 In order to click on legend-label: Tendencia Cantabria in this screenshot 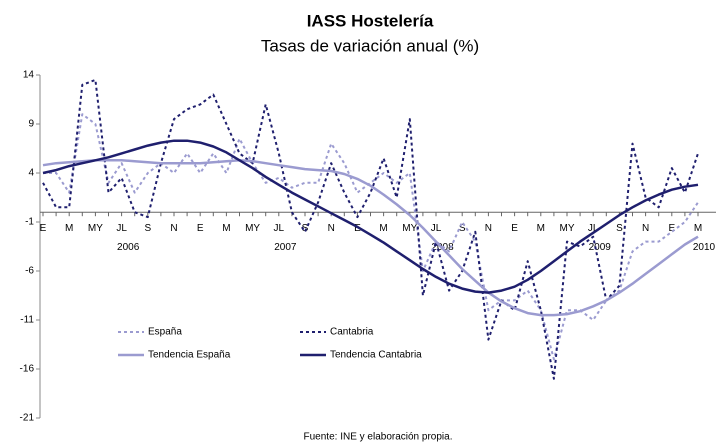, I will do `click(376, 355)`.